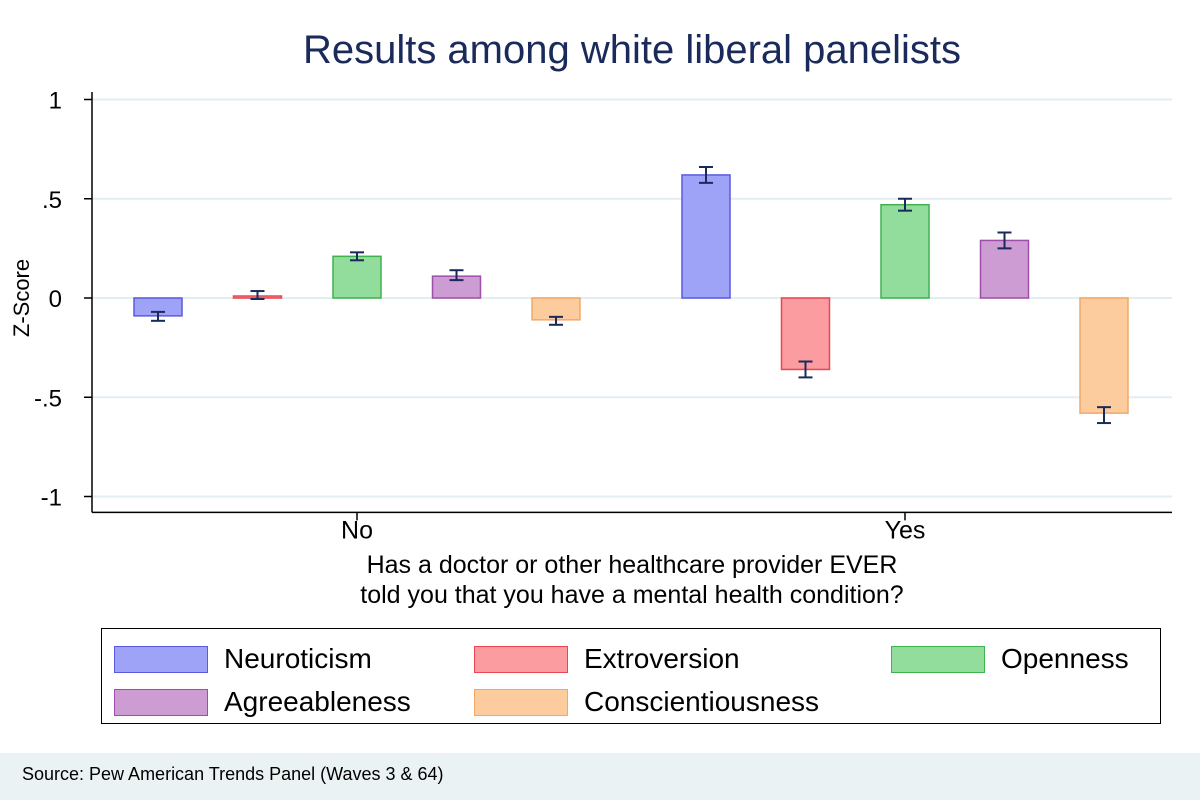 Image resolution: width=1200 pixels, height=800 pixels. Describe the element at coordinates (1065, 658) in the screenshot. I see `legend-label-openness: Openness` at that location.